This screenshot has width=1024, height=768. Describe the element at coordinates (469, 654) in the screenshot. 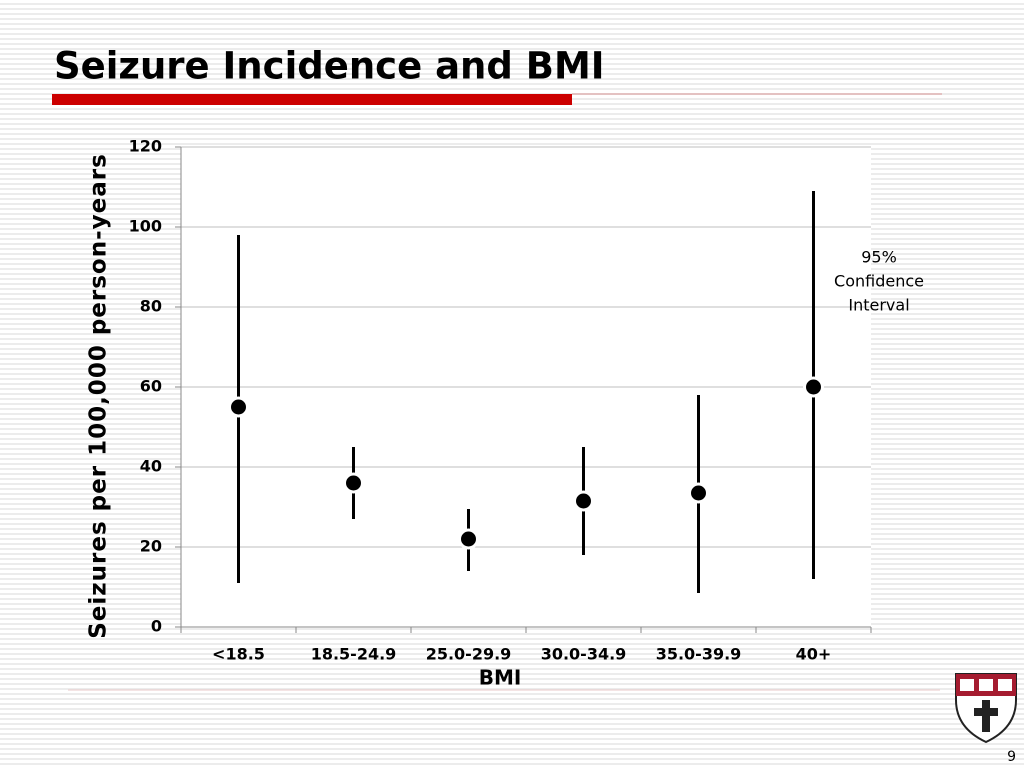

I see `x-tick-label: 25.0-29.9` at that location.